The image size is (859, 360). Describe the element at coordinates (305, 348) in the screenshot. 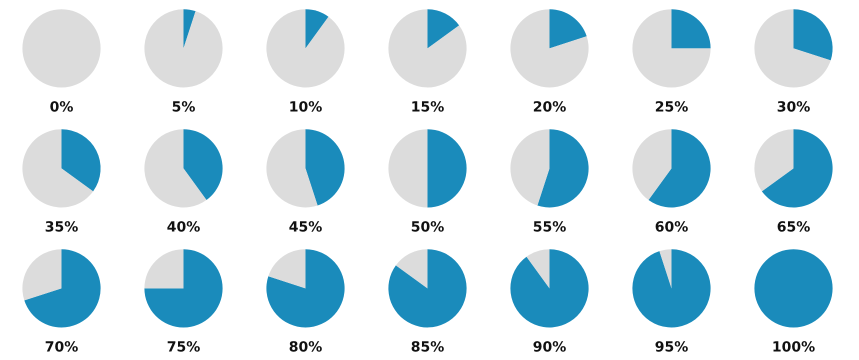

I see `text: 80%` at that location.